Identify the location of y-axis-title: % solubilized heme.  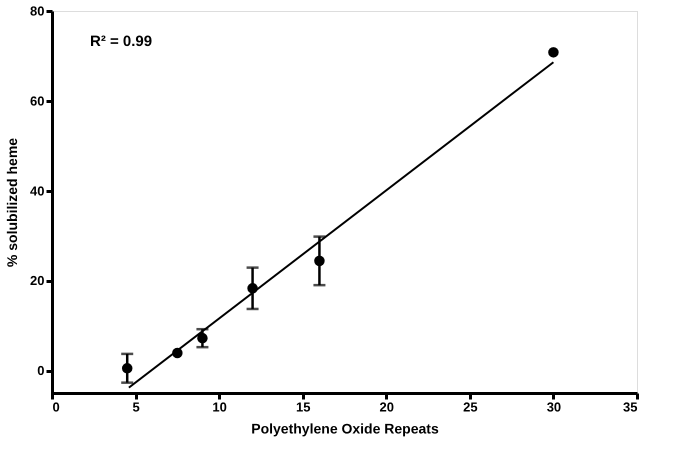
(12, 203).